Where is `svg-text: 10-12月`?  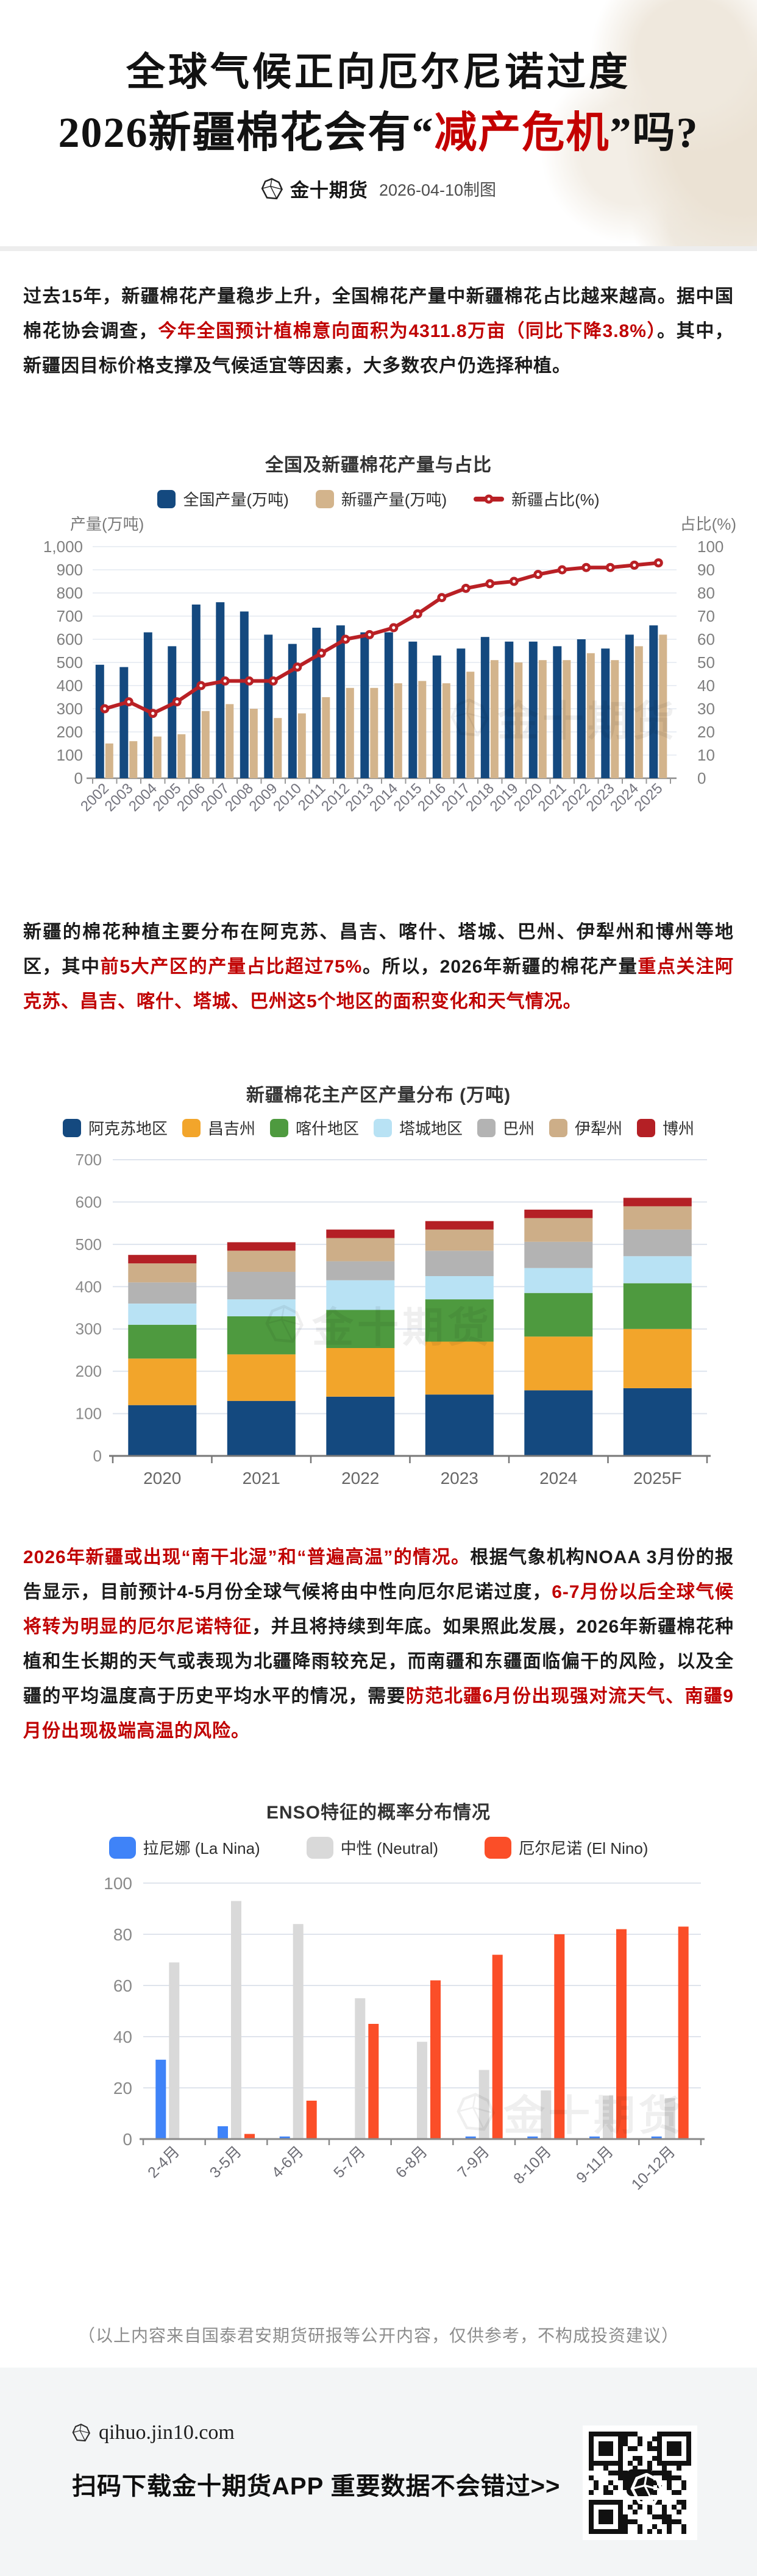
svg-text: 10-12月 is located at coordinates (653, 2168).